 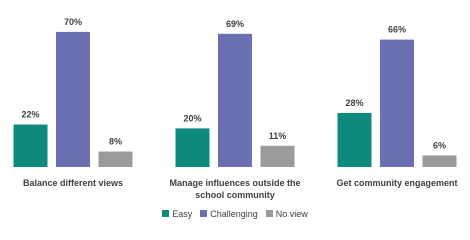 I want to click on value-label: 22%, so click(x=30, y=115).